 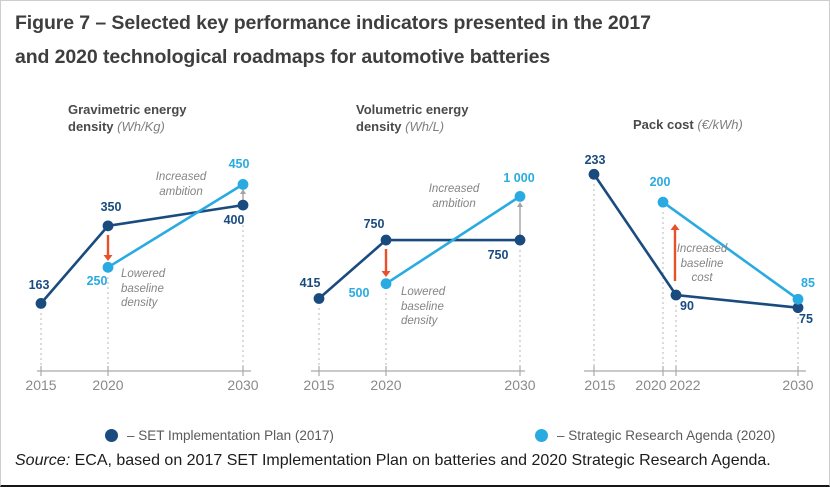 I want to click on chart-title-text: Pack cost, so click(x=665, y=124).